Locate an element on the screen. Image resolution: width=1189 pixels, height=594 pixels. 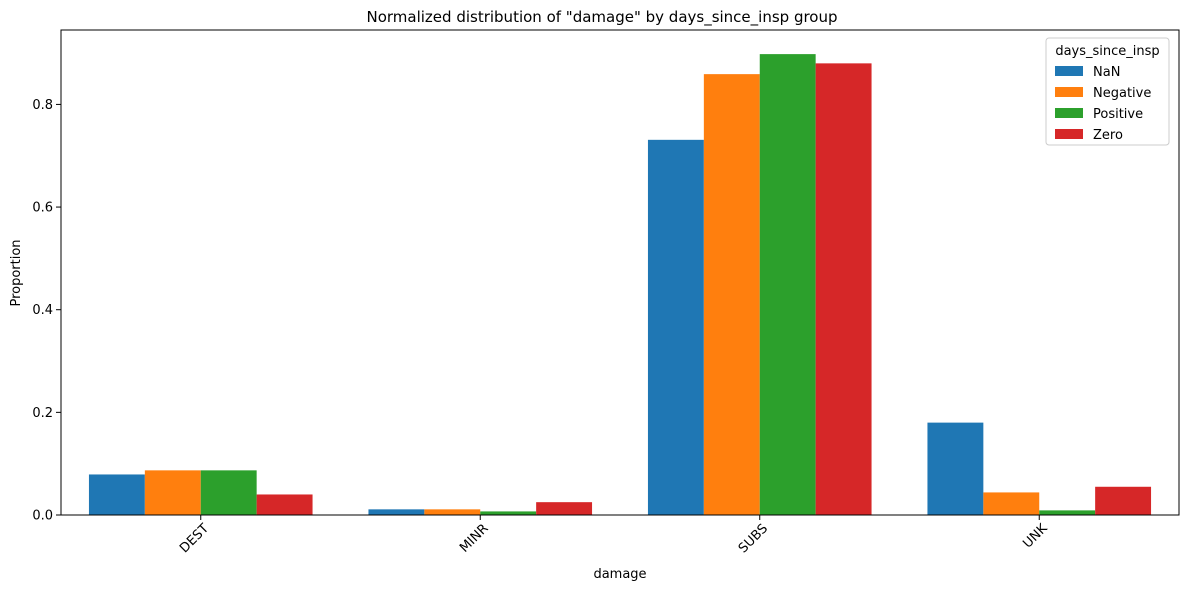
x-tick-label: SUBS is located at coordinates (753, 538).